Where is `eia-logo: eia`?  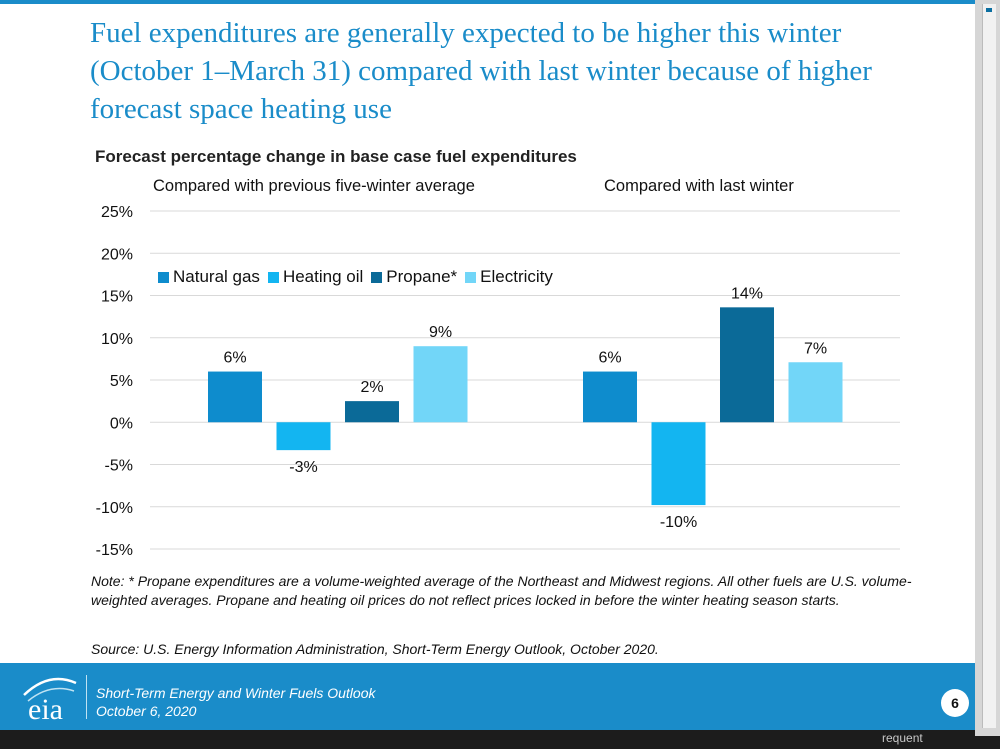
eia-logo: eia is located at coordinates (50, 701).